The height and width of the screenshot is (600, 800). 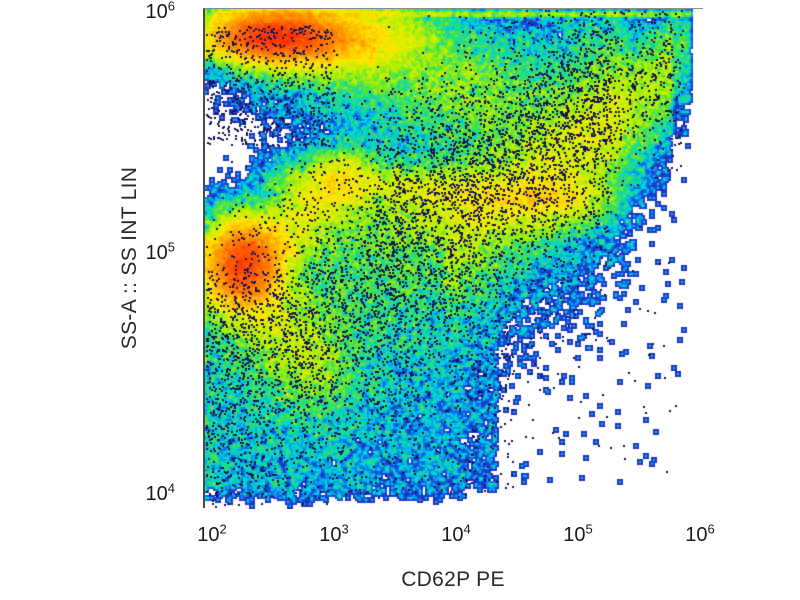 I want to click on x-tick-label-1e5: 10⁵, so click(x=577, y=534).